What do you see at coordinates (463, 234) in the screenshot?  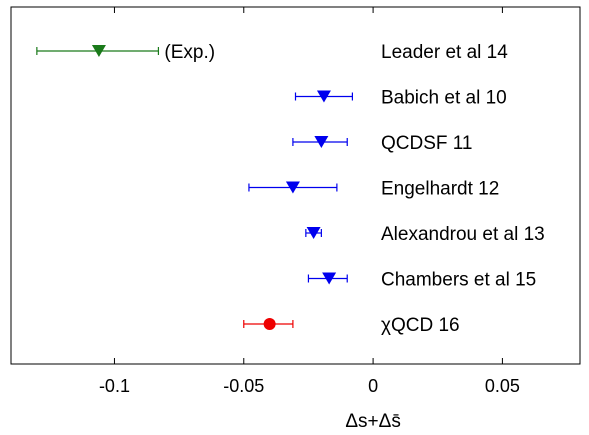 I see `entry-label: Alexandrou et al 13` at bounding box center [463, 234].